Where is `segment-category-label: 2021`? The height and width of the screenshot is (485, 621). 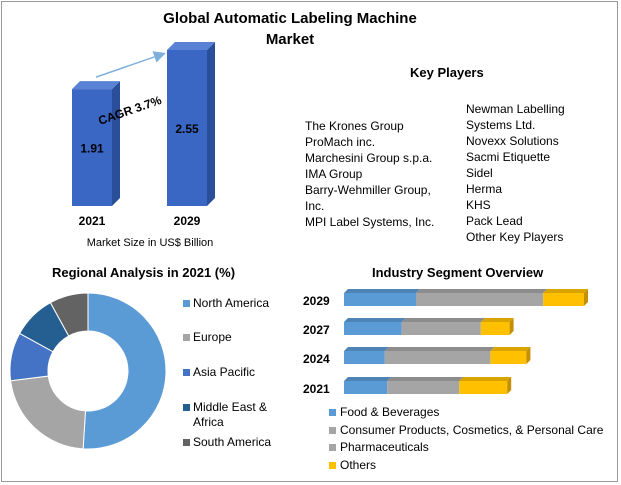 segment-category-label: 2021 is located at coordinates (316, 389).